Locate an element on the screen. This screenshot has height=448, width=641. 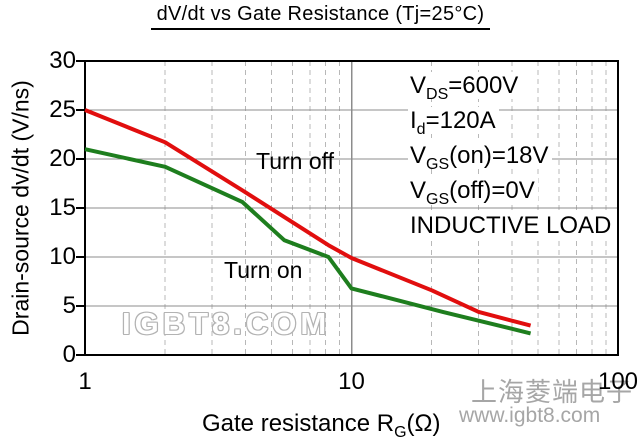
watermark-site: www.igbt8.com is located at coordinates (530, 415).